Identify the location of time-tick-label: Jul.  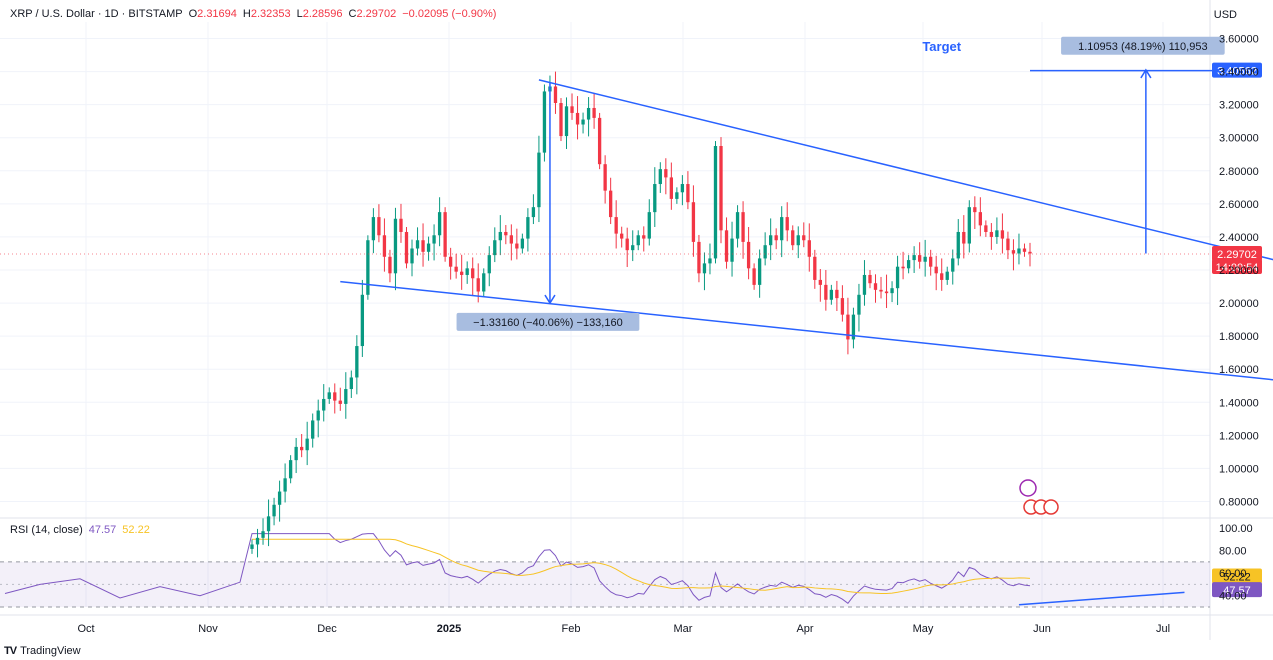
(1163, 629).